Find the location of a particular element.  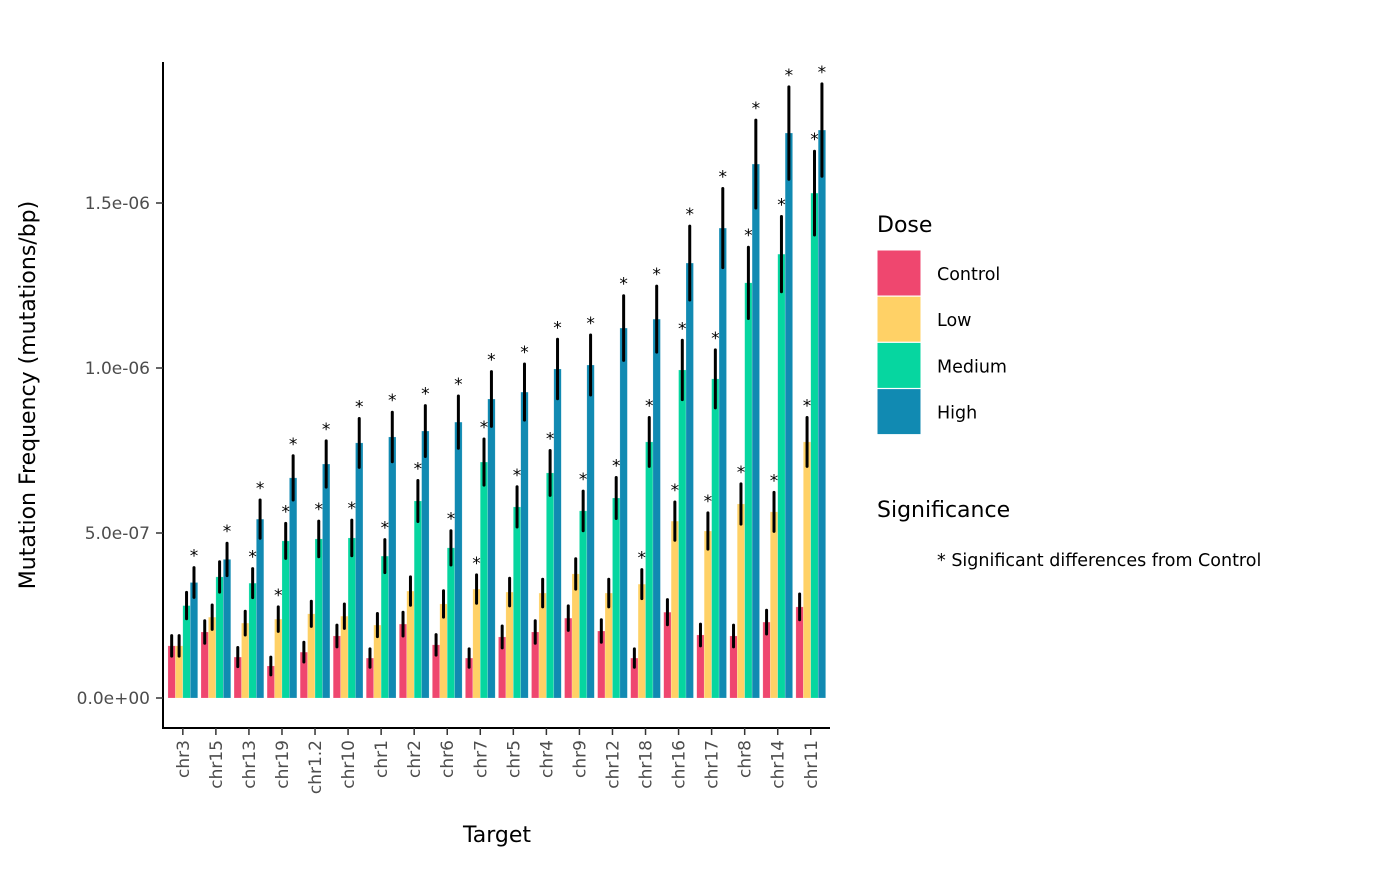

bar-high-chr3 is located at coordinates (194, 640).